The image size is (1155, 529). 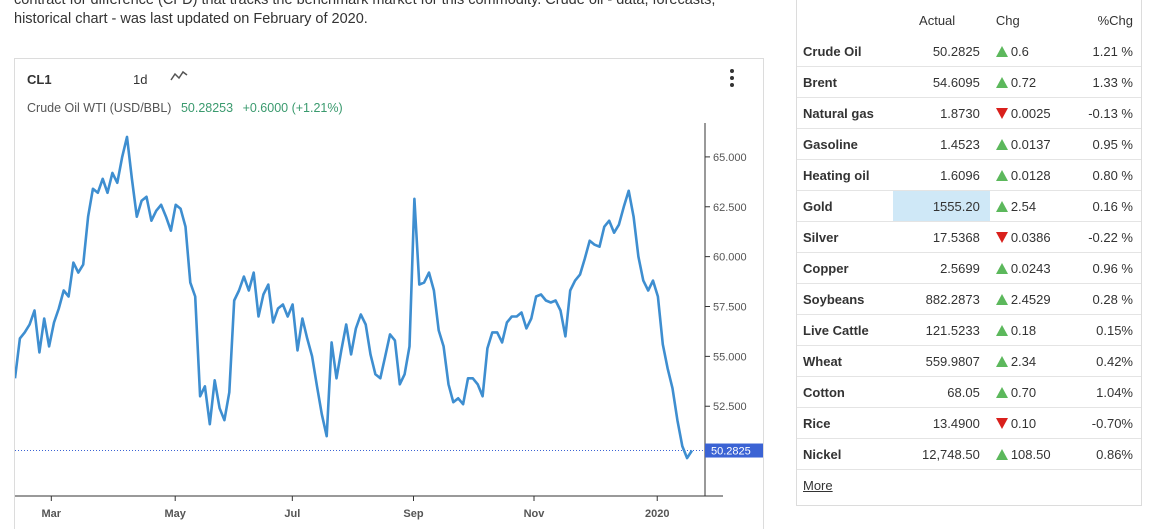 What do you see at coordinates (969, 175) in the screenshot?
I see `table-row: Heating oil 1.6096 0.0128 0.80 %` at bounding box center [969, 175].